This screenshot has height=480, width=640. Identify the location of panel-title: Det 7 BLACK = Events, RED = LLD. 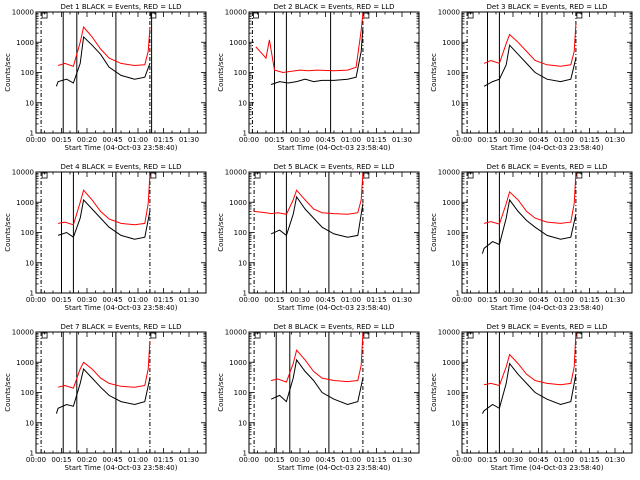
(121, 327).